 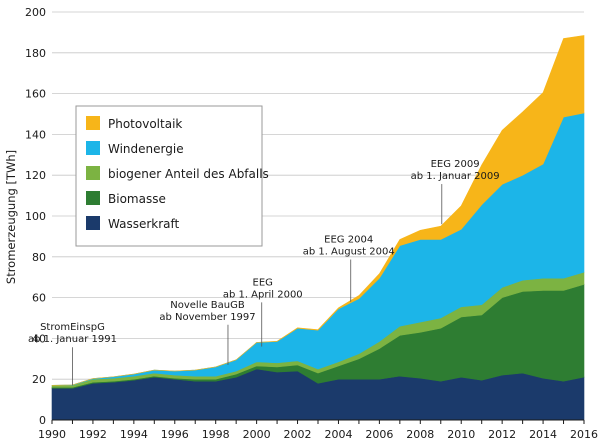 What do you see at coordinates (35, 53) in the screenshot?
I see `y-tick-label: 180` at bounding box center [35, 53].